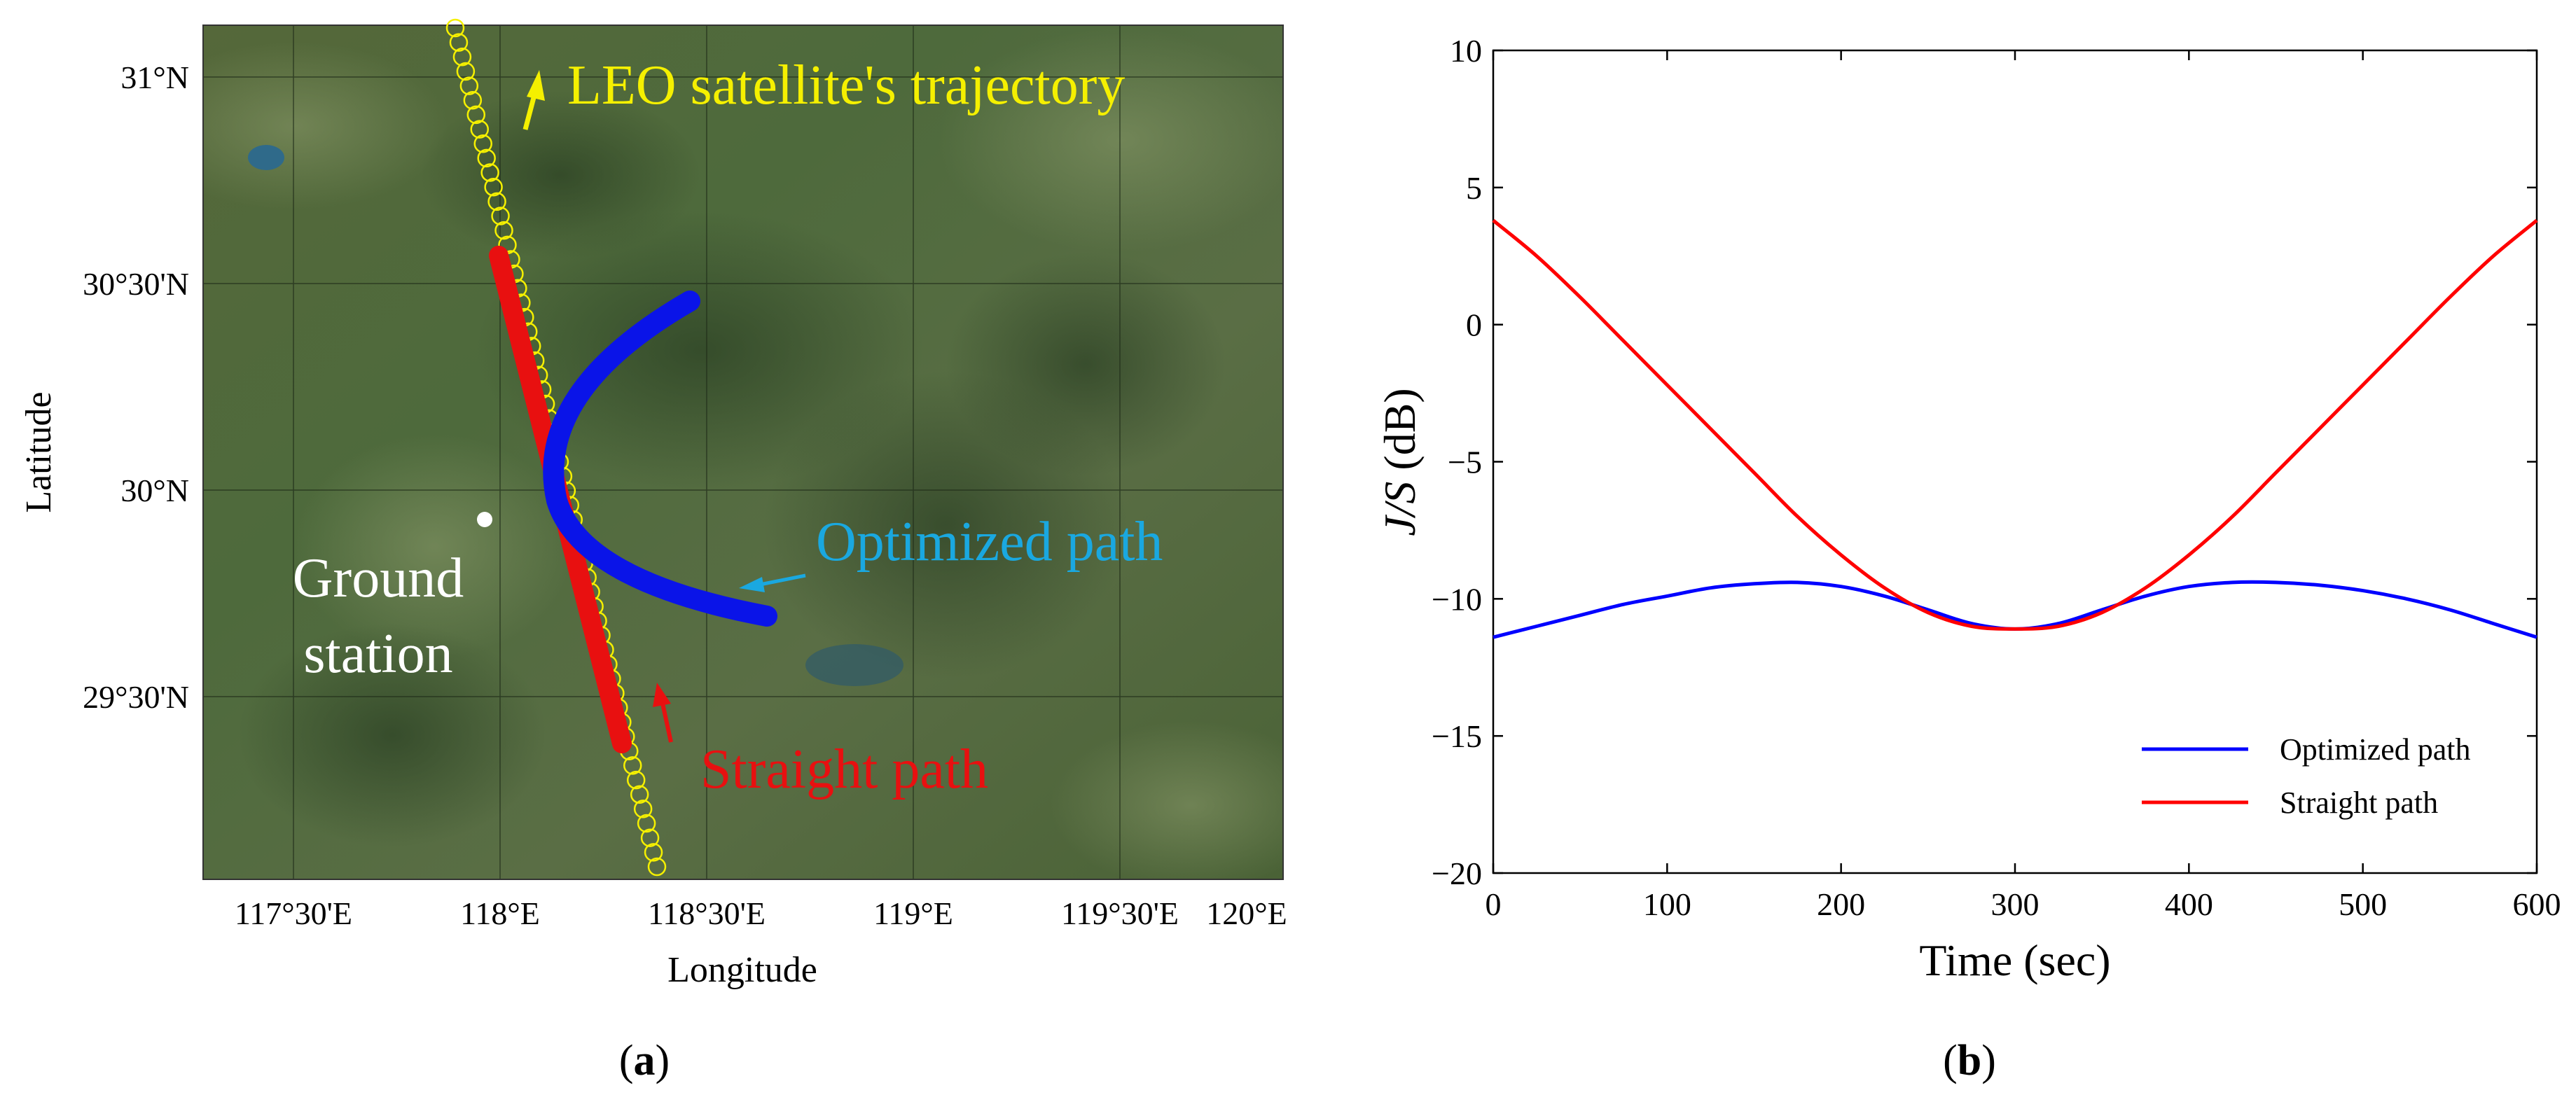  I want to click on chart-legend: Optimized path Straight path, so click(2306, 776).